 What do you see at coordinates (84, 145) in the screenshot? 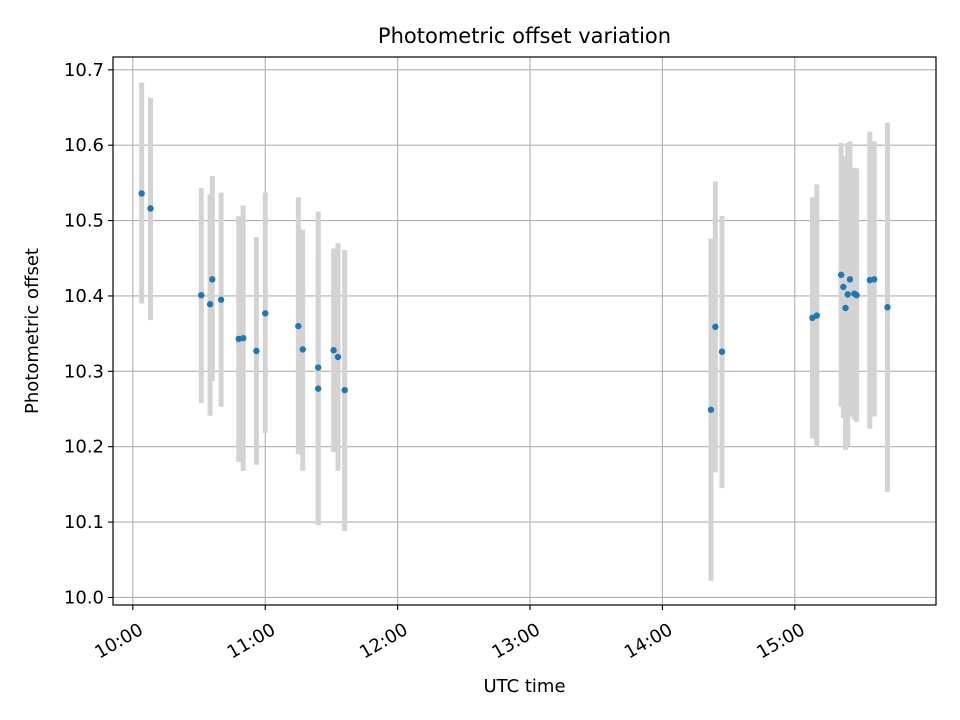
I see `y-tick-label: 10.6` at bounding box center [84, 145].